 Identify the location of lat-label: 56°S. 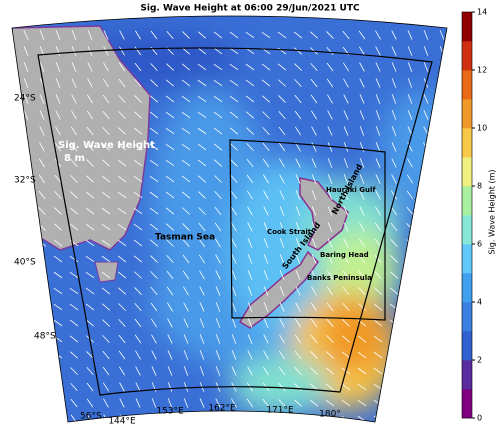
(91, 417).